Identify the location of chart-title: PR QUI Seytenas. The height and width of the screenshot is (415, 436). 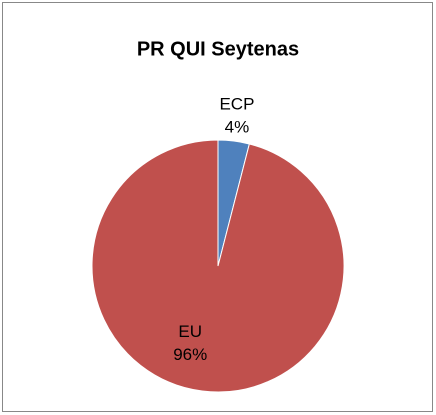
(218, 49).